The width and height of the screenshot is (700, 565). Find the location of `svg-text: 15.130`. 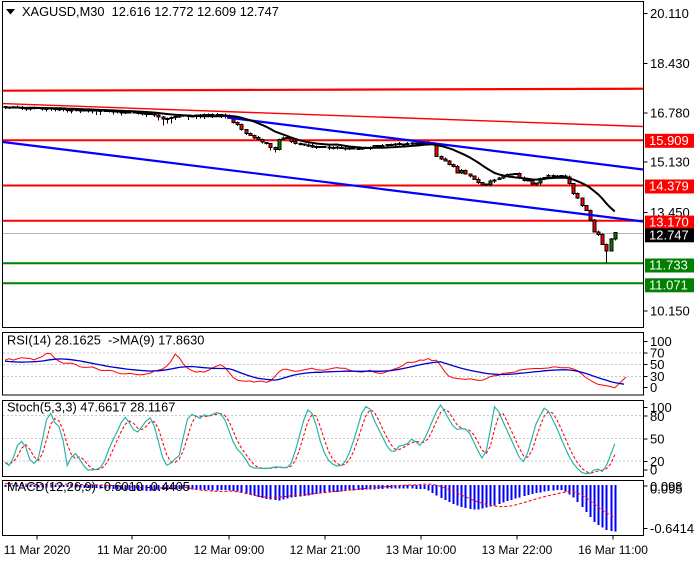

svg-text: 15.130 is located at coordinates (670, 162).